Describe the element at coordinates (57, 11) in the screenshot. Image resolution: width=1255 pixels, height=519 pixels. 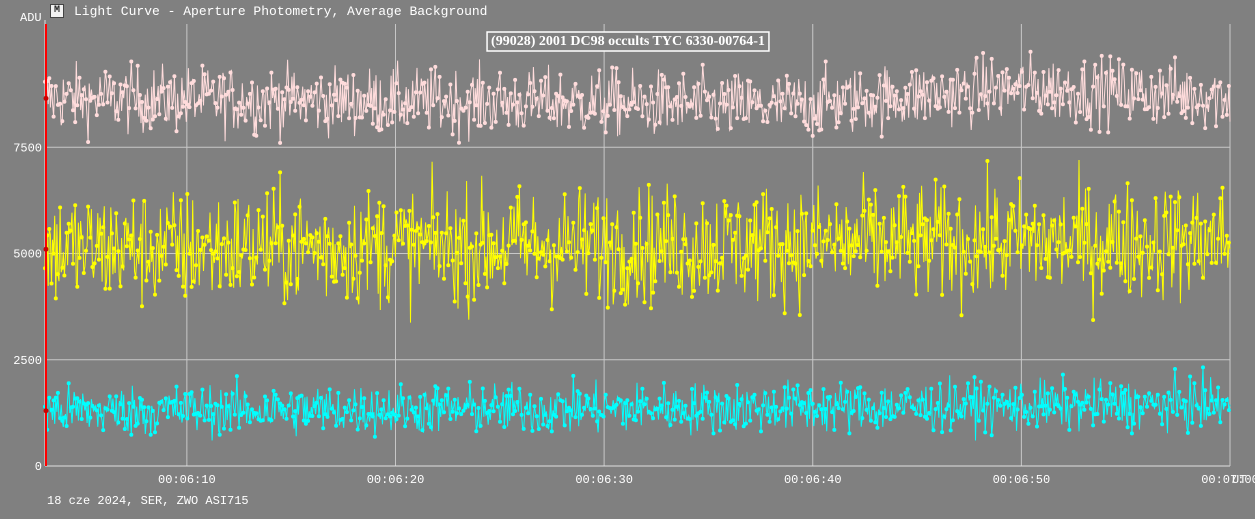
I see `app-icon: M` at that location.